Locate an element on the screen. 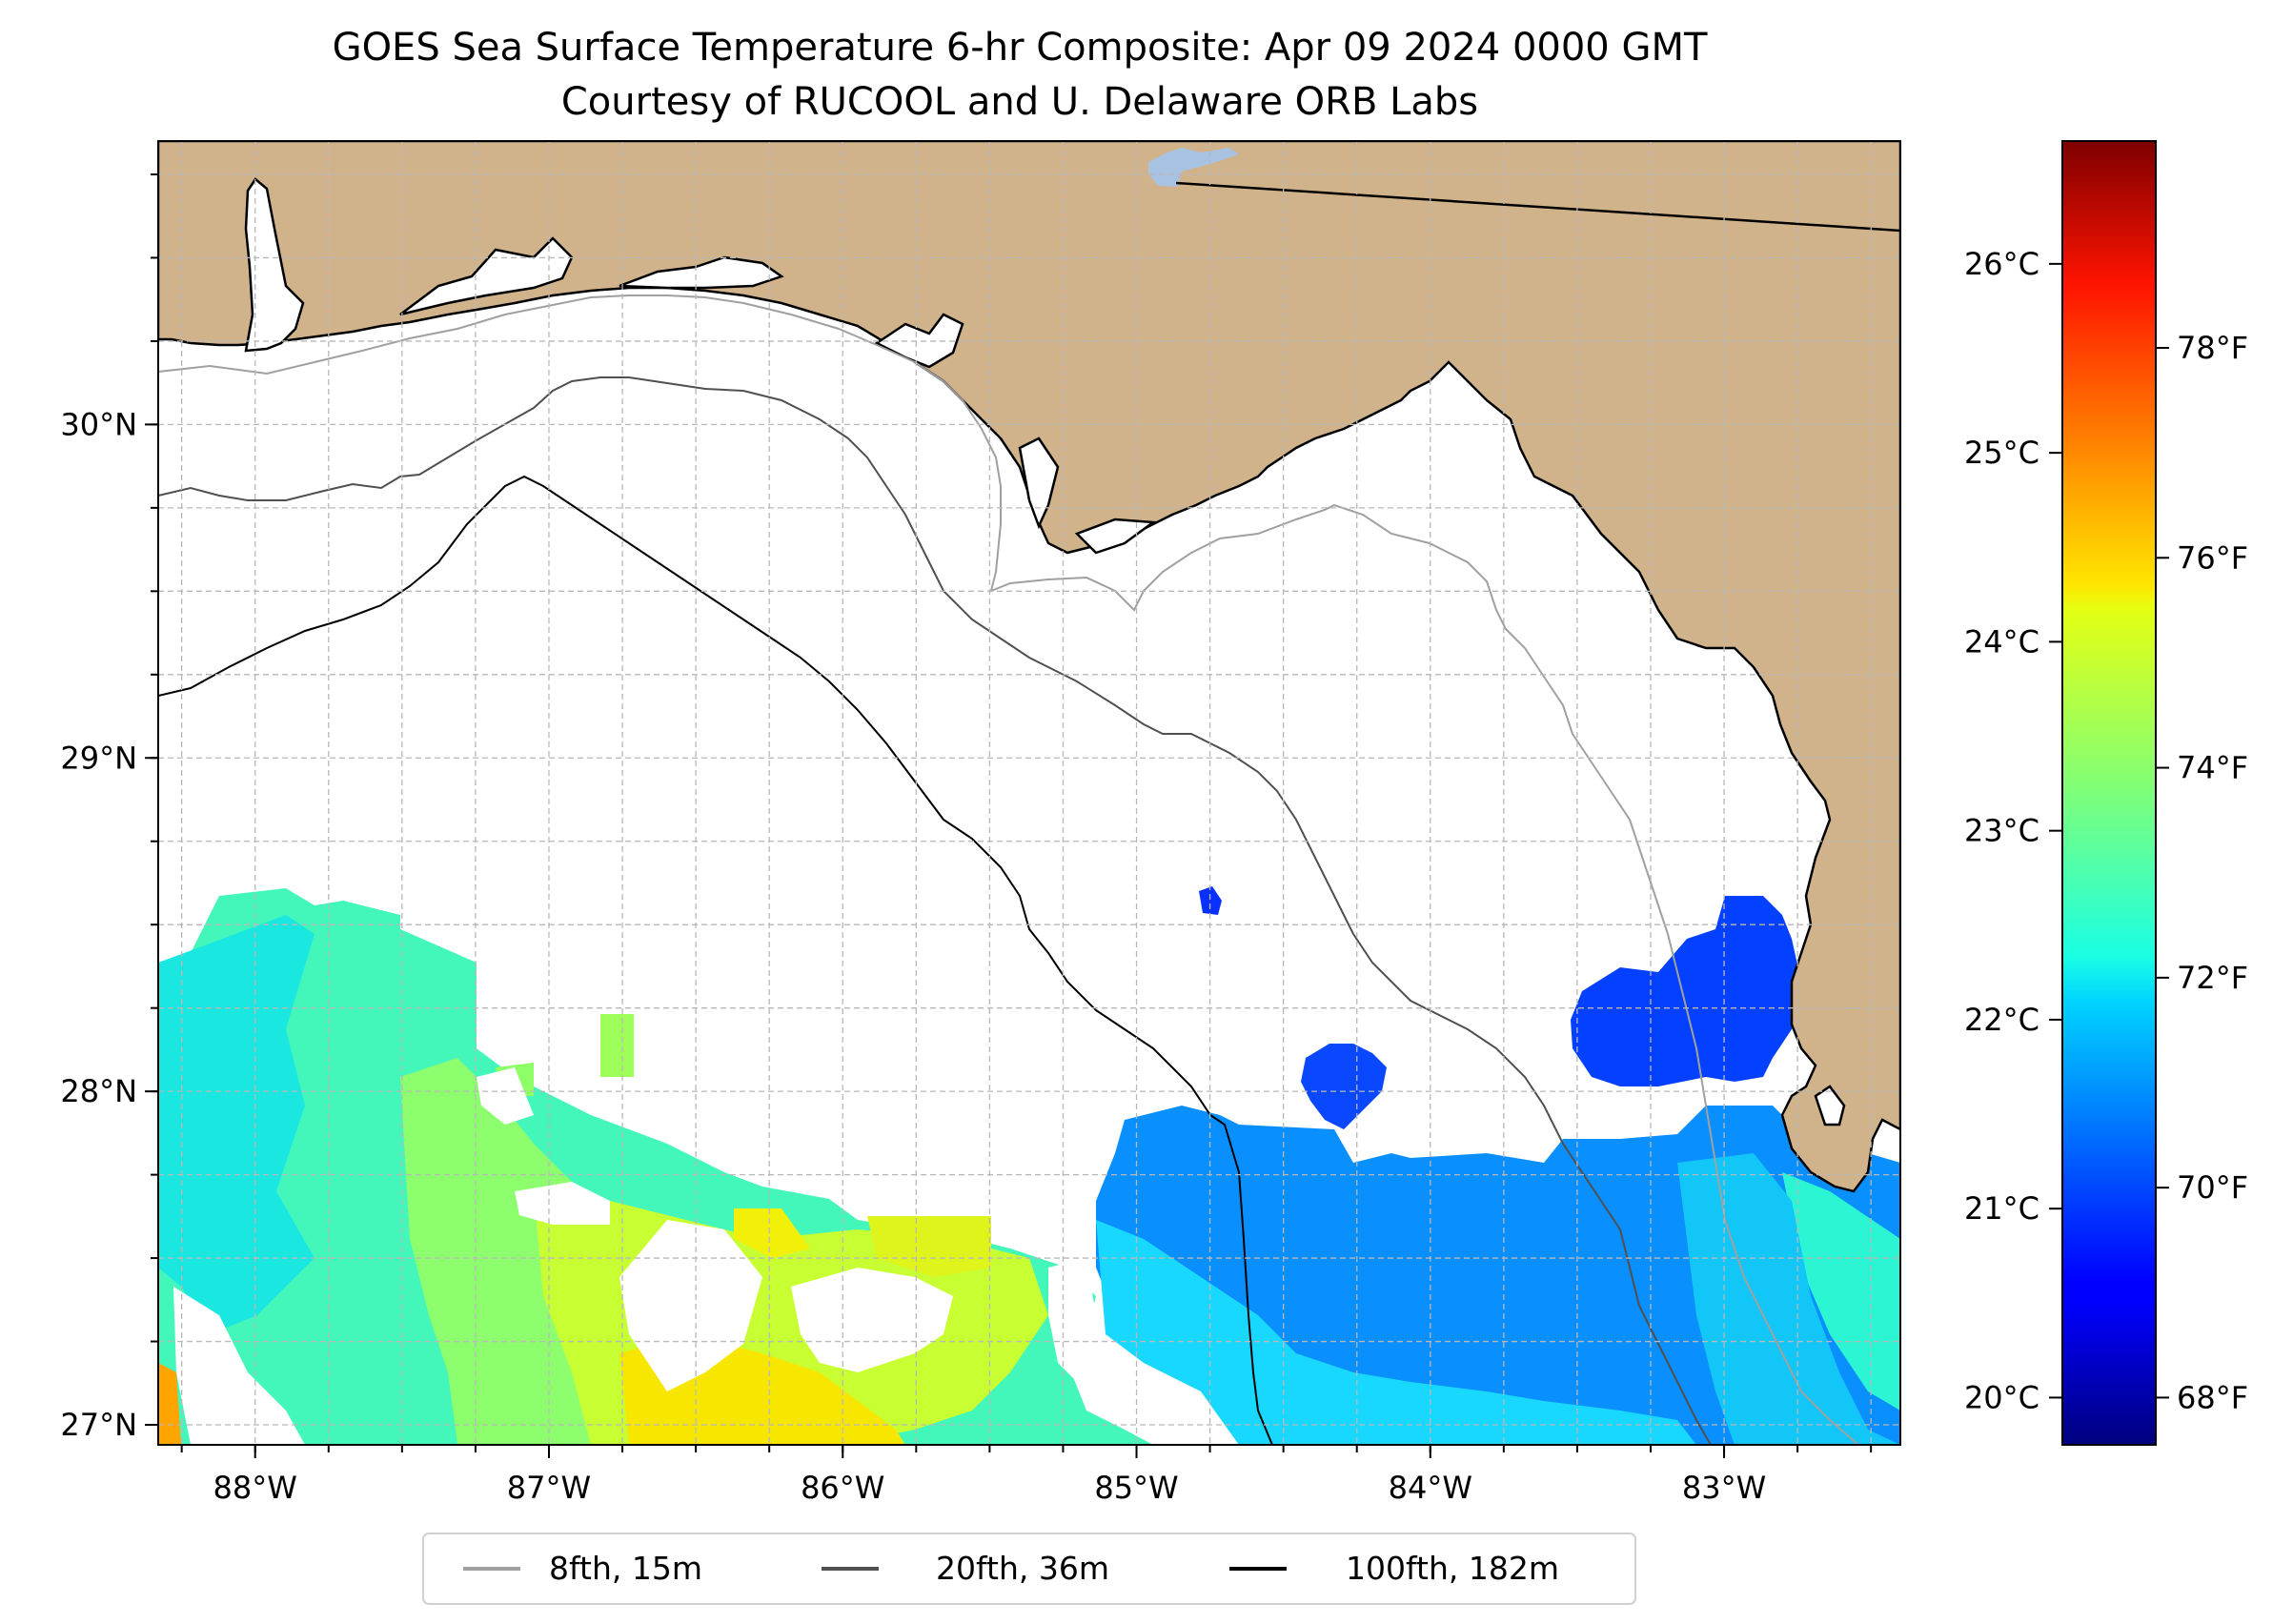 Image resolution: width=2293 pixels, height=1624 pixels. sst-region-far-east-cyan is located at coordinates (1789, 1299).